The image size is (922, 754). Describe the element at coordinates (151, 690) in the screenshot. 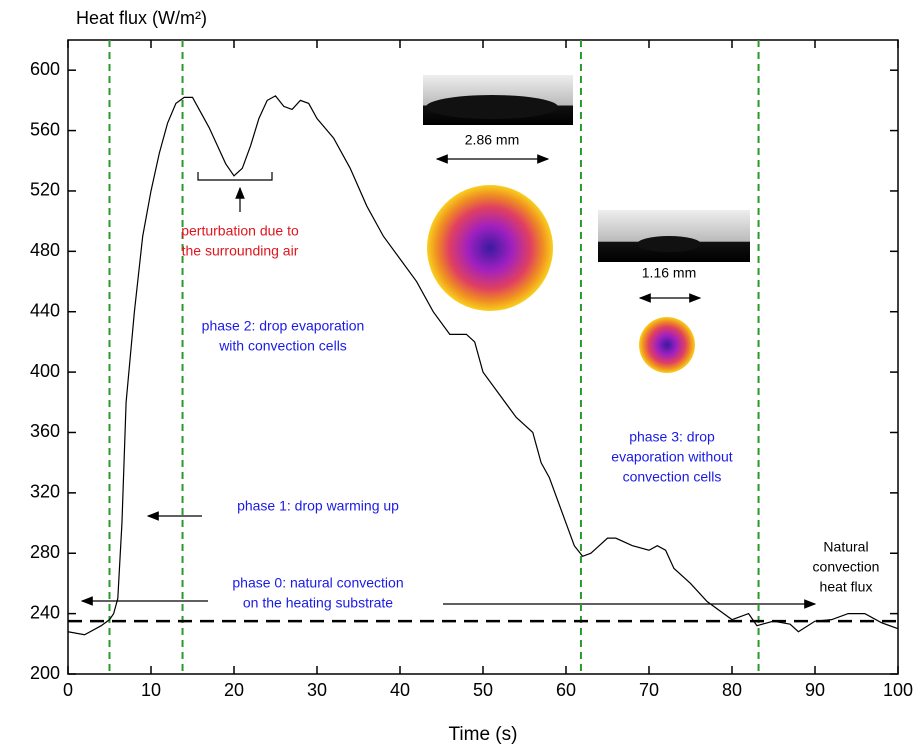

I see `x-tick-label: 10` at that location.